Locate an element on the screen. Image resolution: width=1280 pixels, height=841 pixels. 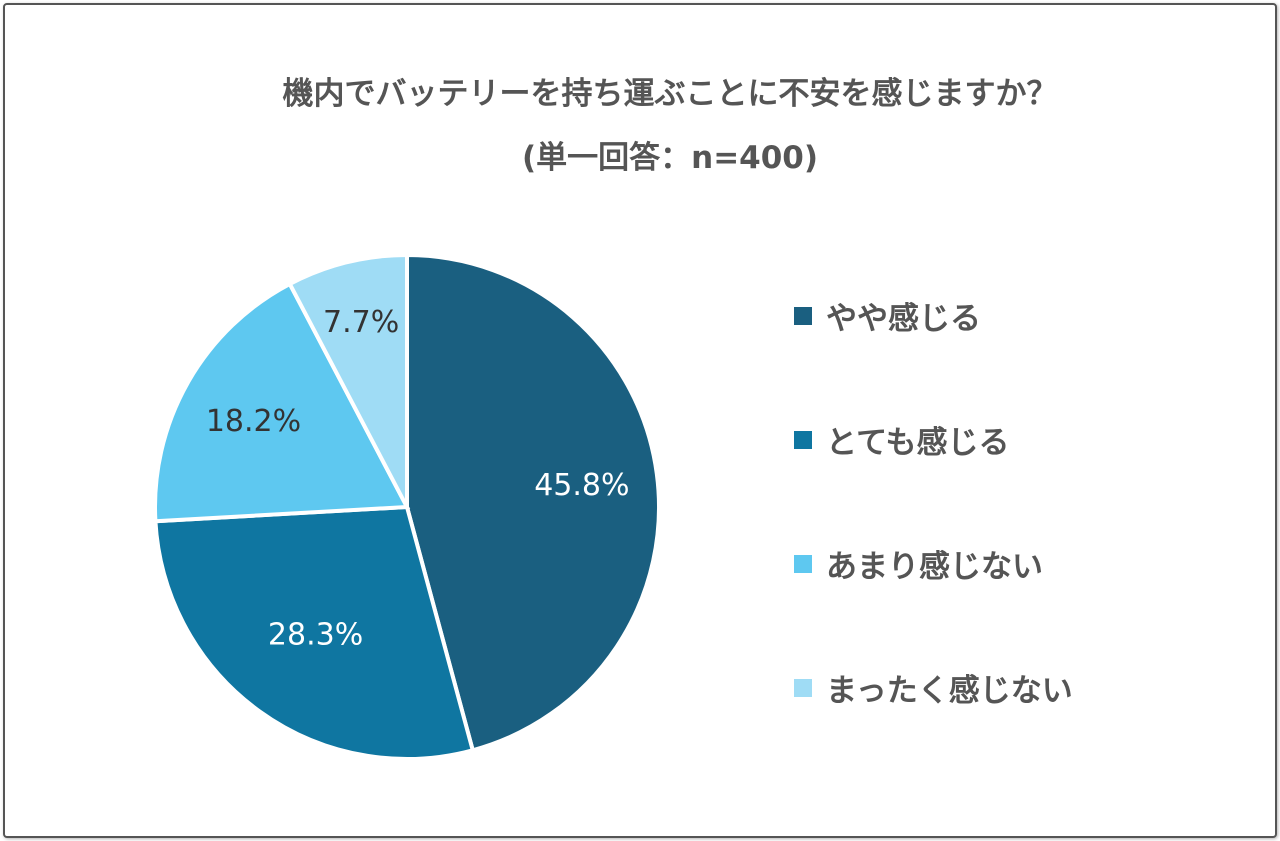
slice-label: 28.3% is located at coordinates (315, 635).